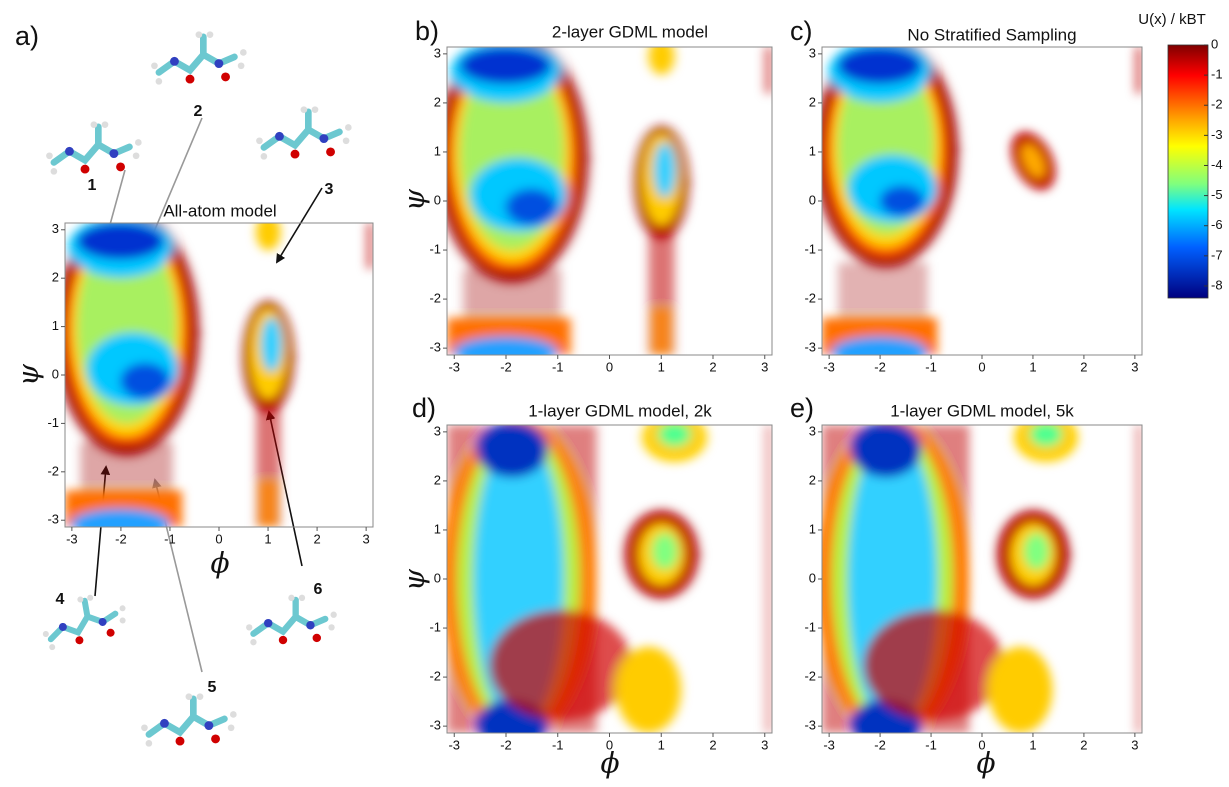 This screenshot has width=1229, height=787. What do you see at coordinates (1188, 171) in the screenshot?
I see `colorbar` at bounding box center [1188, 171].